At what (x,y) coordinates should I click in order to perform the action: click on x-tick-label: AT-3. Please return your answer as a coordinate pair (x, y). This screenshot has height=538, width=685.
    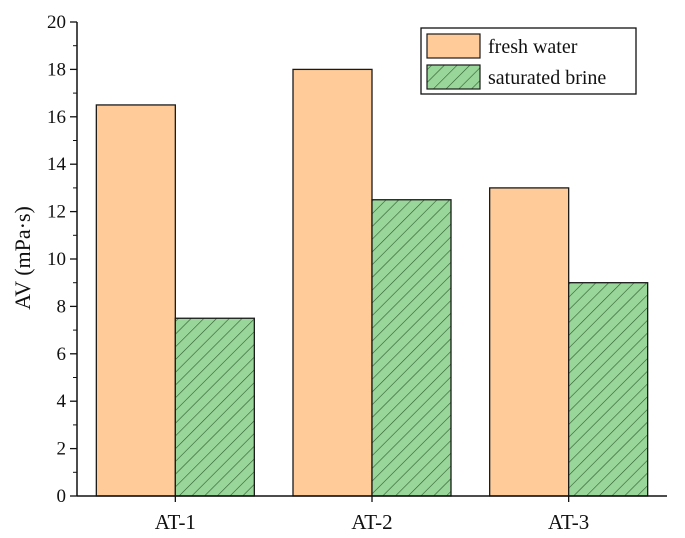
    Looking at the image, I should click on (568, 522).